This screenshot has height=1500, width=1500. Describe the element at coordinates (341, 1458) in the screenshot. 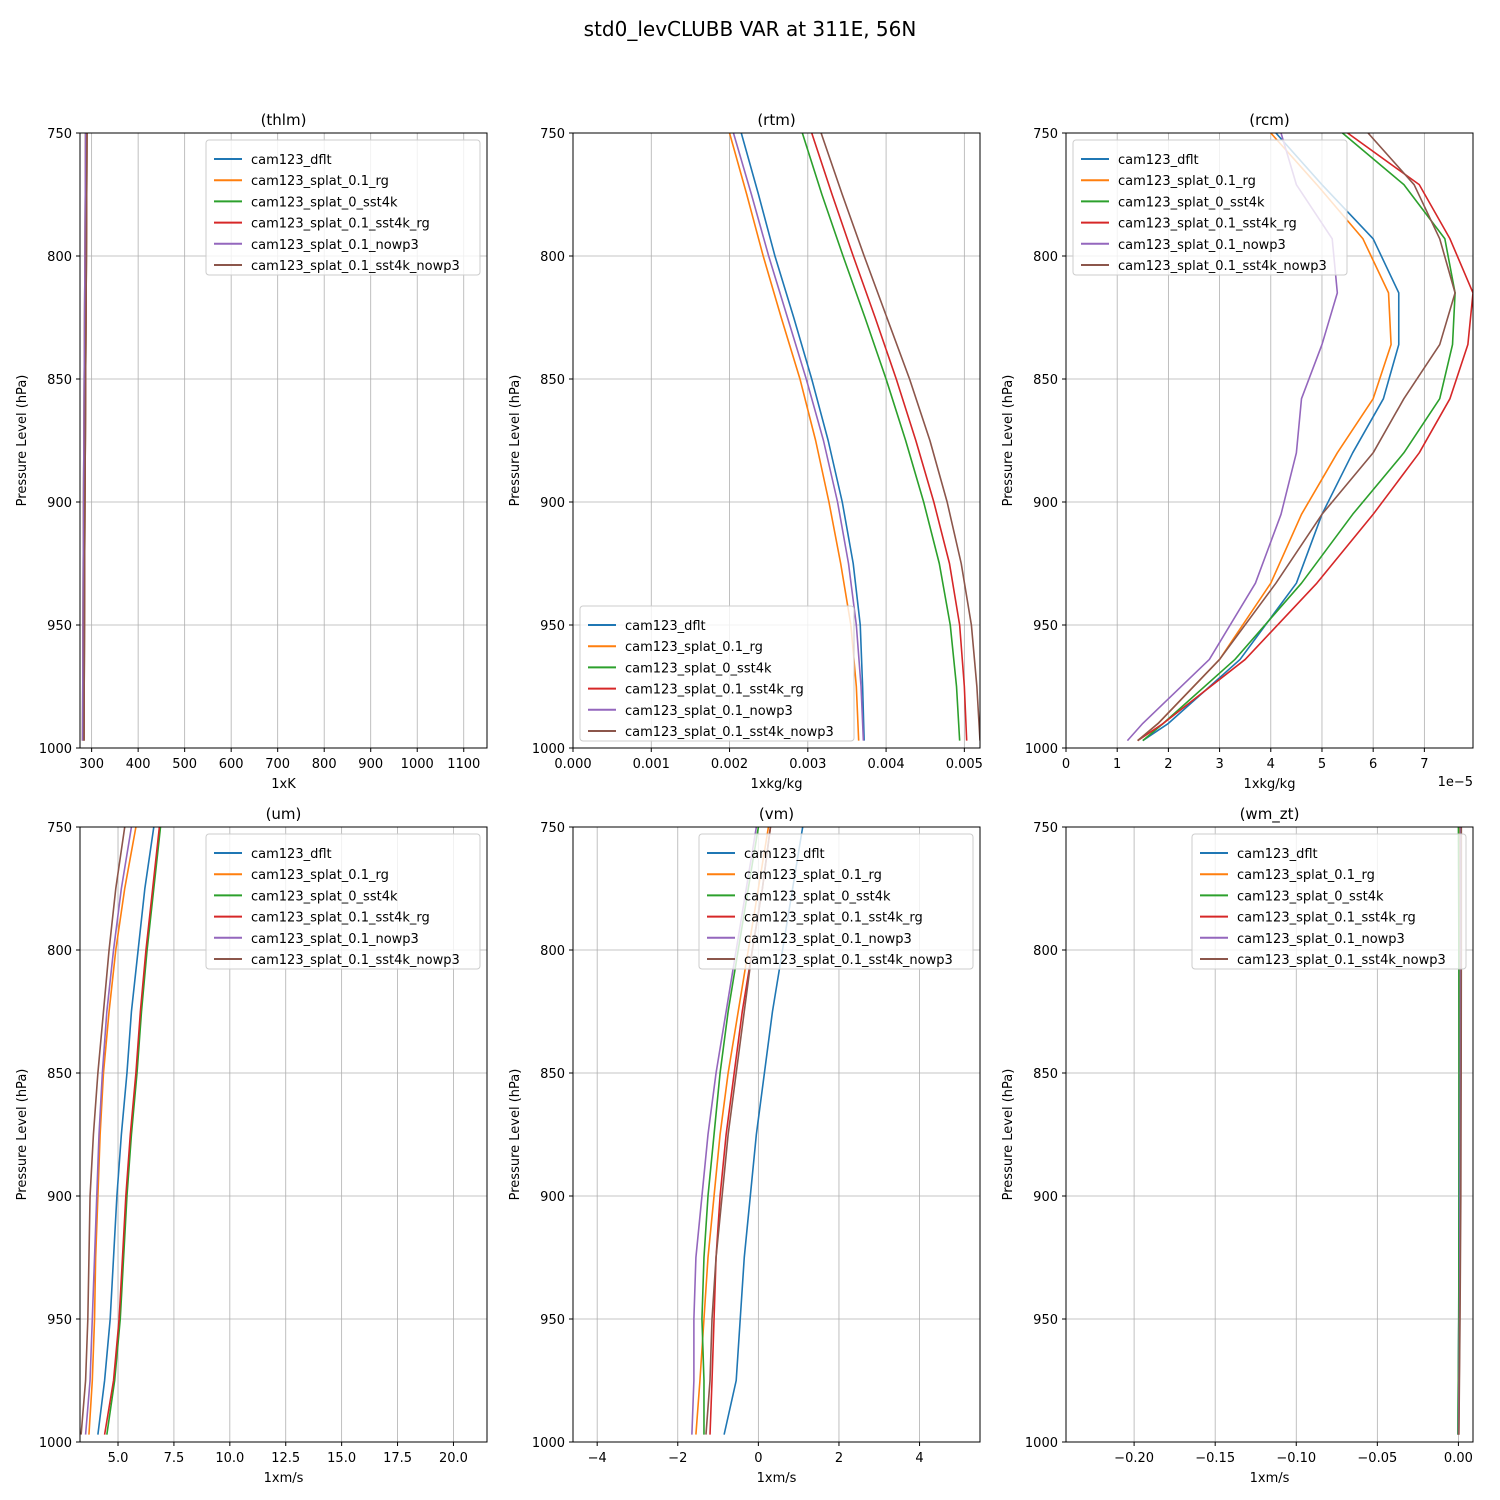

I see `x-tick-label: 15.0` at that location.